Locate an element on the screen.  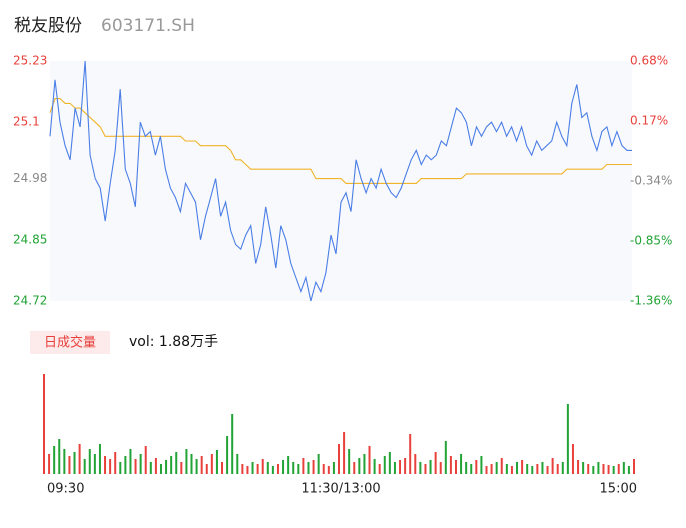
average-line is located at coordinates (340, 141).